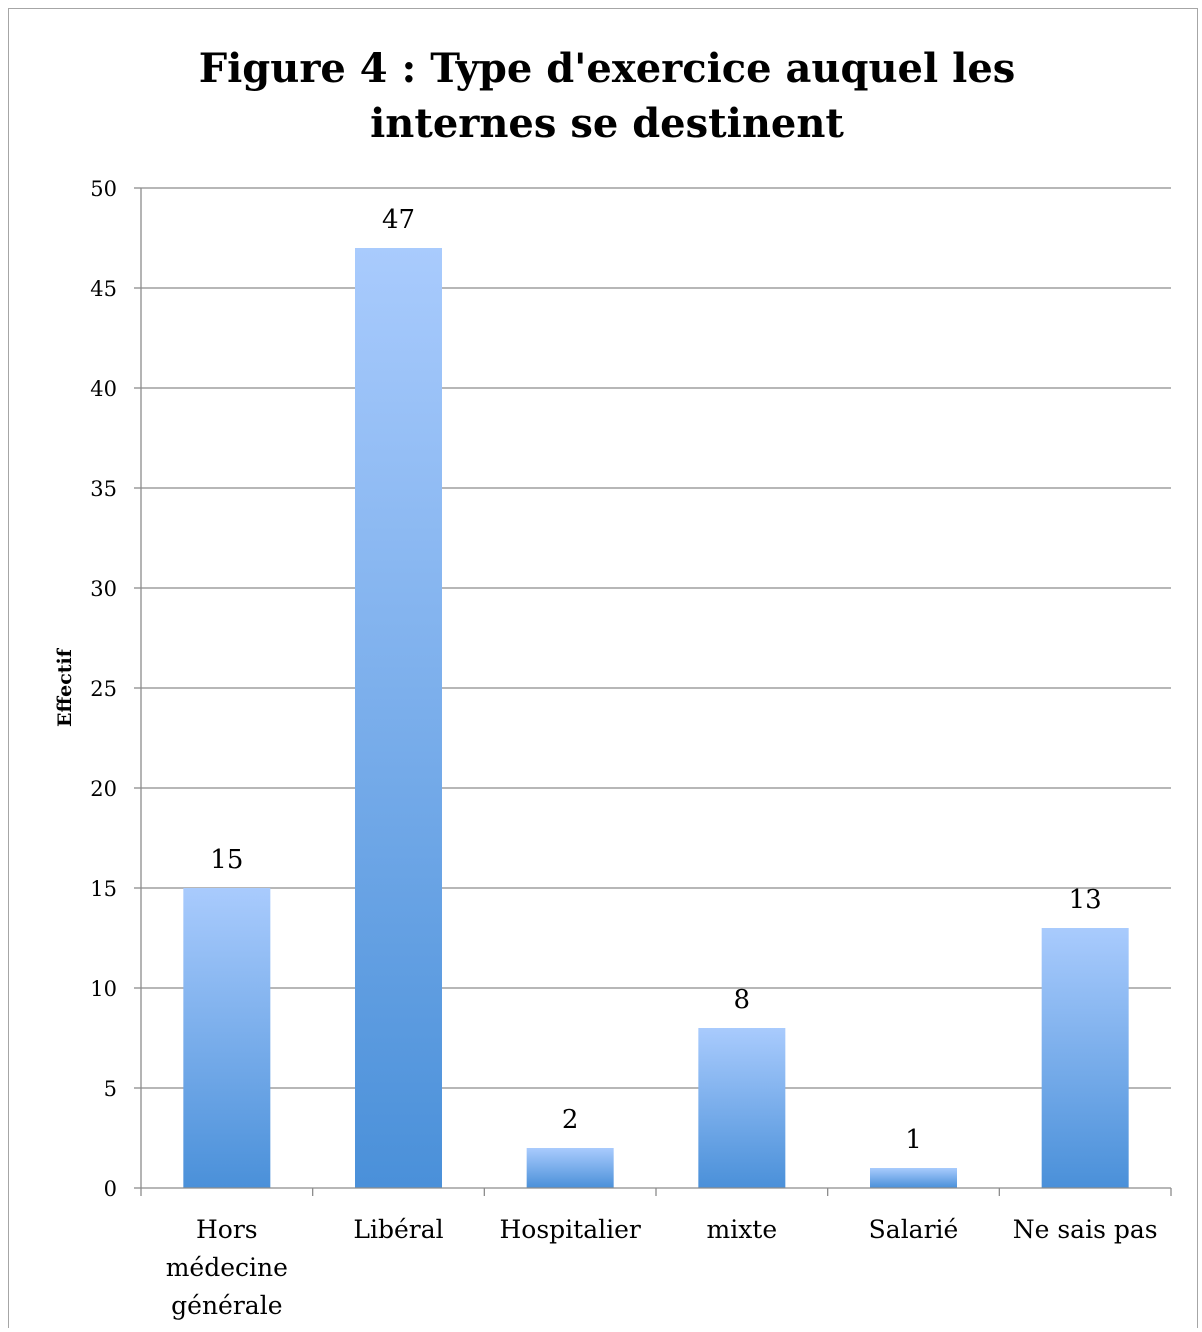  What do you see at coordinates (227, 1229) in the screenshot?
I see `category-label-0-line-0: Hors` at bounding box center [227, 1229].